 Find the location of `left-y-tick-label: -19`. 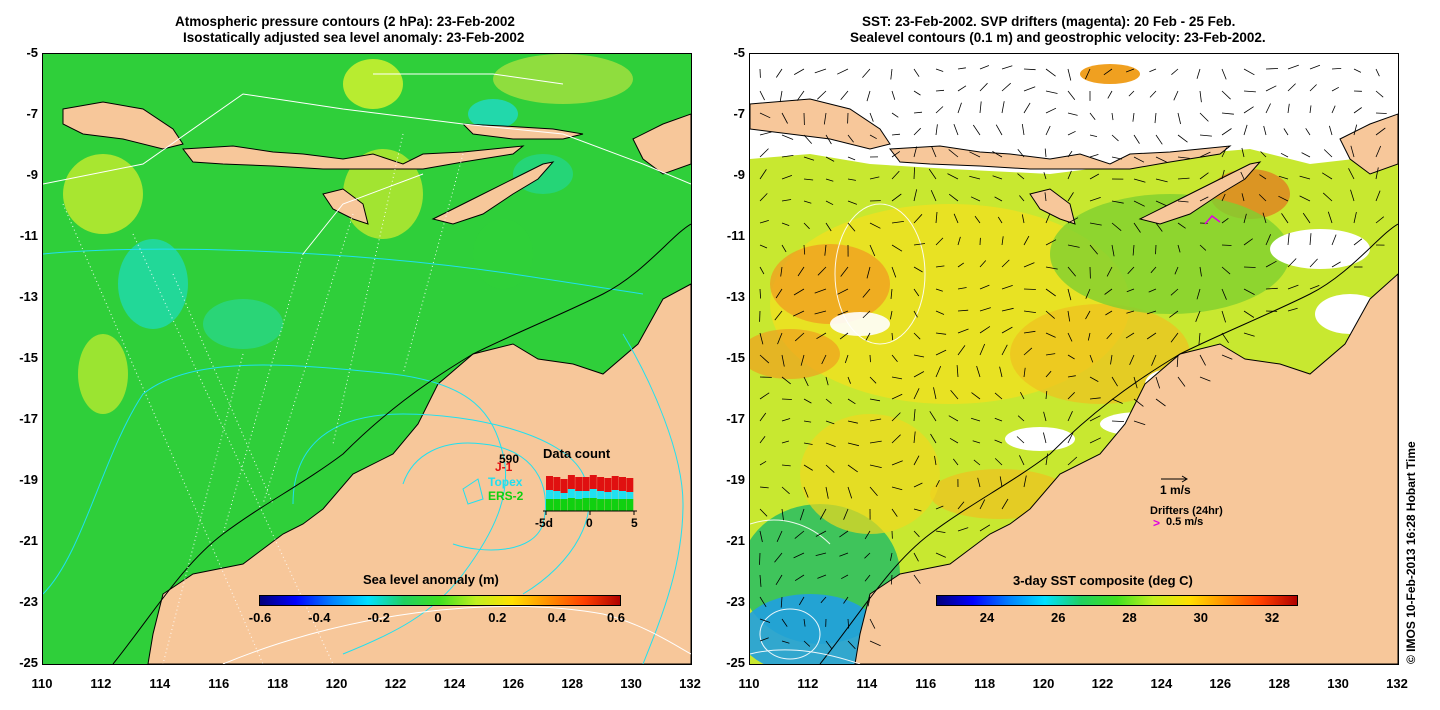

left-y-tick-label: -19 is located at coordinates (28, 479).